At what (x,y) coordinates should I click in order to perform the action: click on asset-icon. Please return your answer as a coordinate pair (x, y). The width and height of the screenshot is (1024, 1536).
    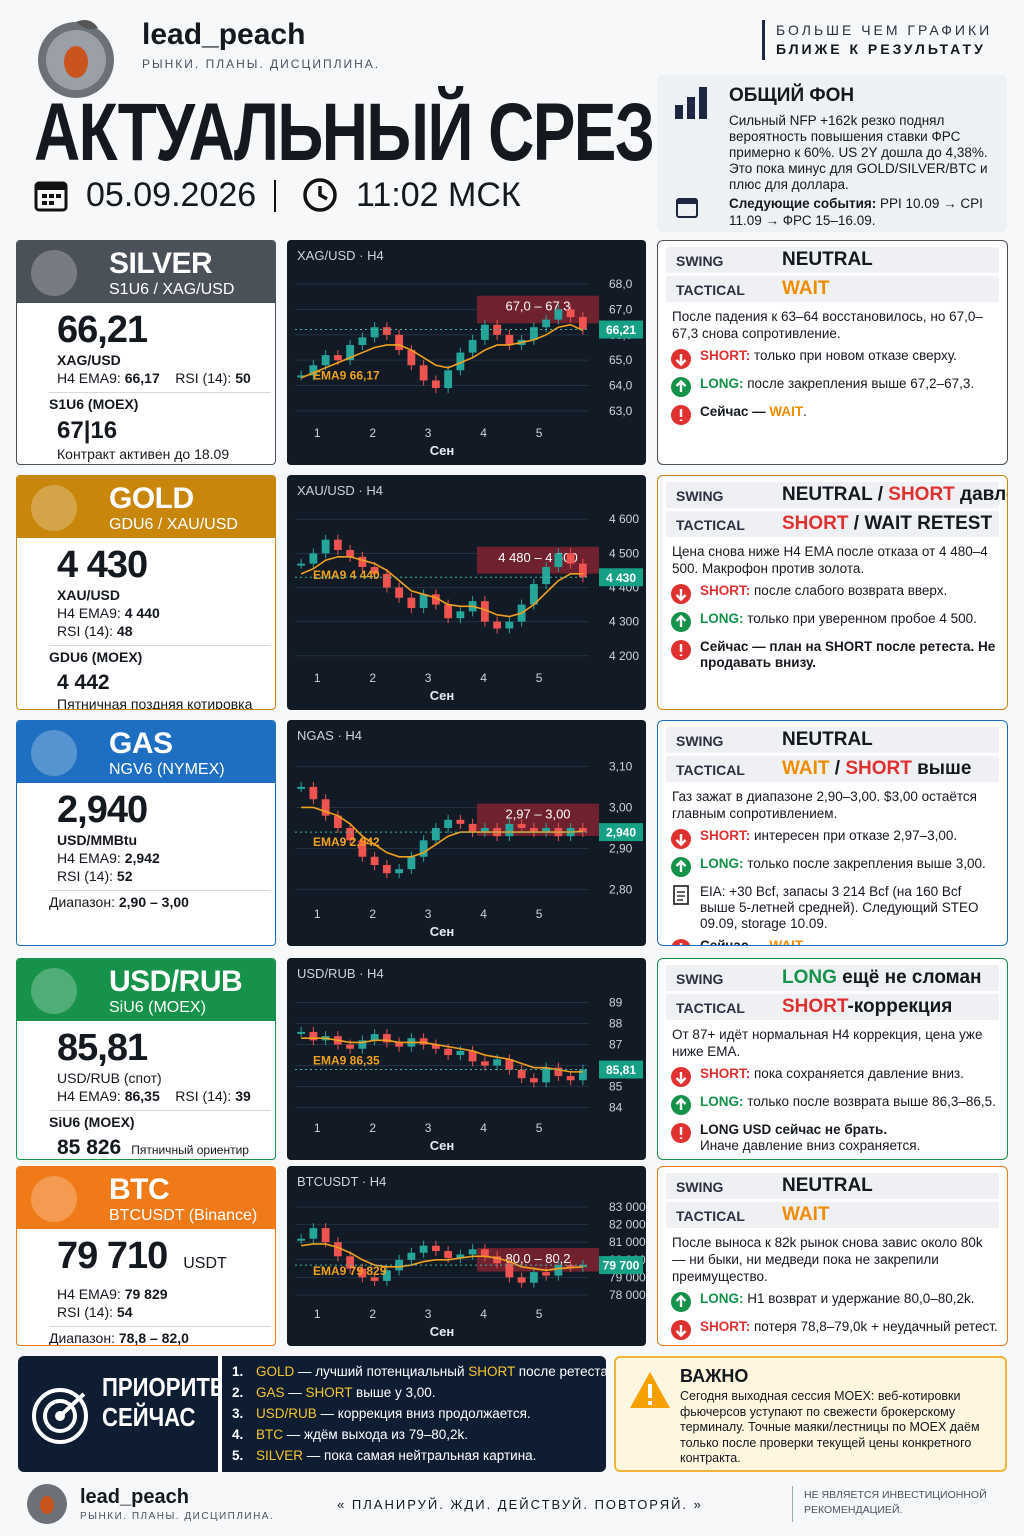
    Looking at the image, I should click on (54, 1199).